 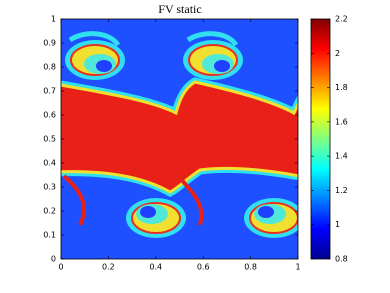 I want to click on colorbar-tick-label: 2, so click(x=337, y=53).